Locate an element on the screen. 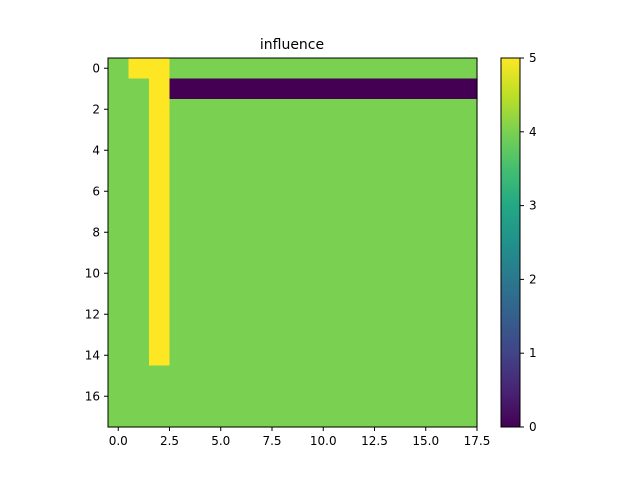 Image resolution: width=640 pixels, height=480 pixels. y-tick-label: 2 is located at coordinates (96, 109).